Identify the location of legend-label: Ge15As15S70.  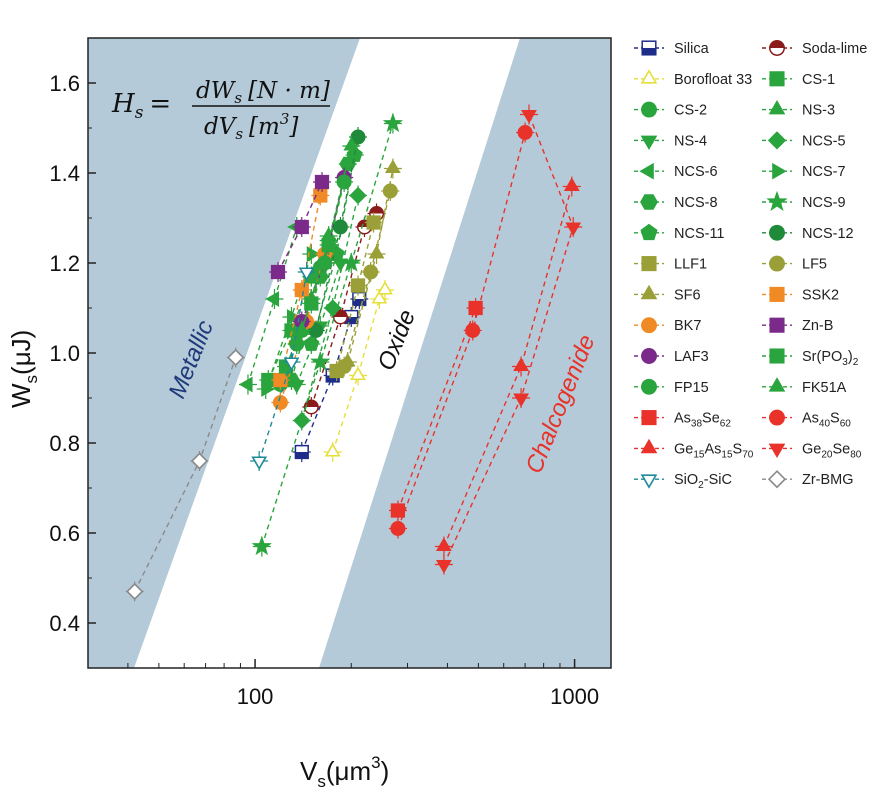
(714, 450).